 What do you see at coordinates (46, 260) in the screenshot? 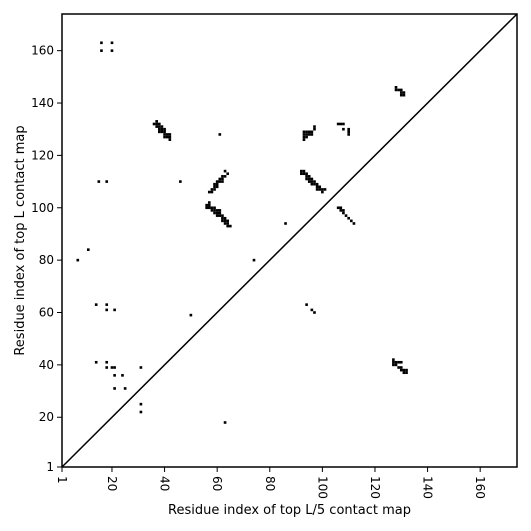
I see `y-tick-label: 80` at bounding box center [46, 260].